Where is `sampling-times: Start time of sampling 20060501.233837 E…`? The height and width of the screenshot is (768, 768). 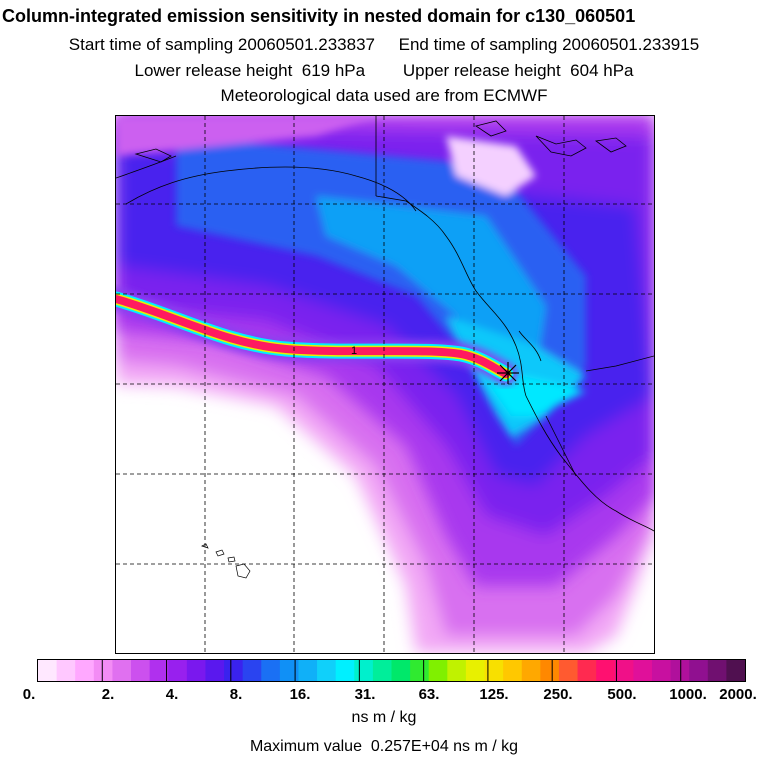 sampling-times: Start time of sampling 20060501.233837 E… is located at coordinates (384, 44).